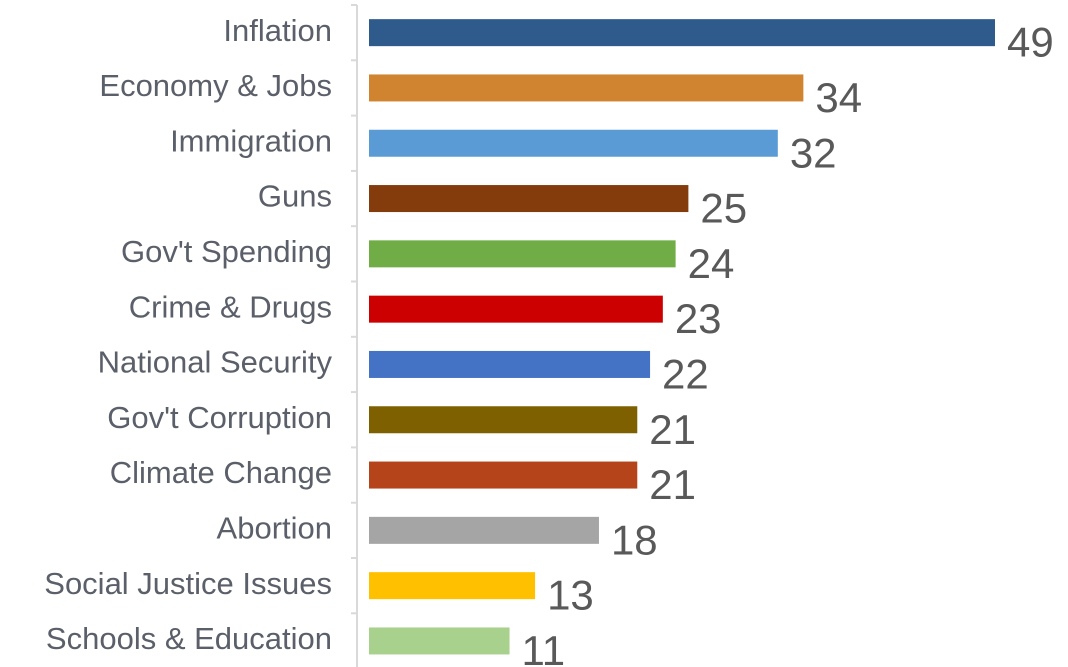 Image resolution: width=1068 pixels, height=667 pixels. What do you see at coordinates (226, 251) in the screenshot?
I see `category-label: Gov't Spending` at bounding box center [226, 251].